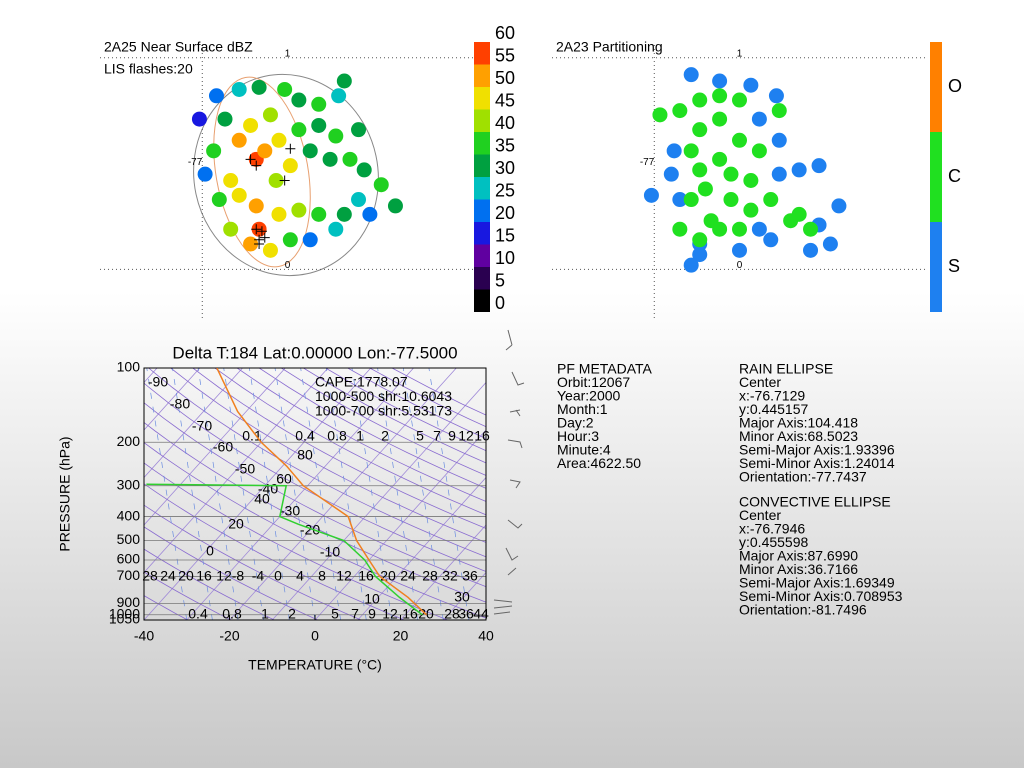 This screenshot has height=768, width=1024. What do you see at coordinates (314, 352) in the screenshot?
I see `skewt-title: Delta T:184 Lat:0.00000 Lon:-77.5000` at bounding box center [314, 352].